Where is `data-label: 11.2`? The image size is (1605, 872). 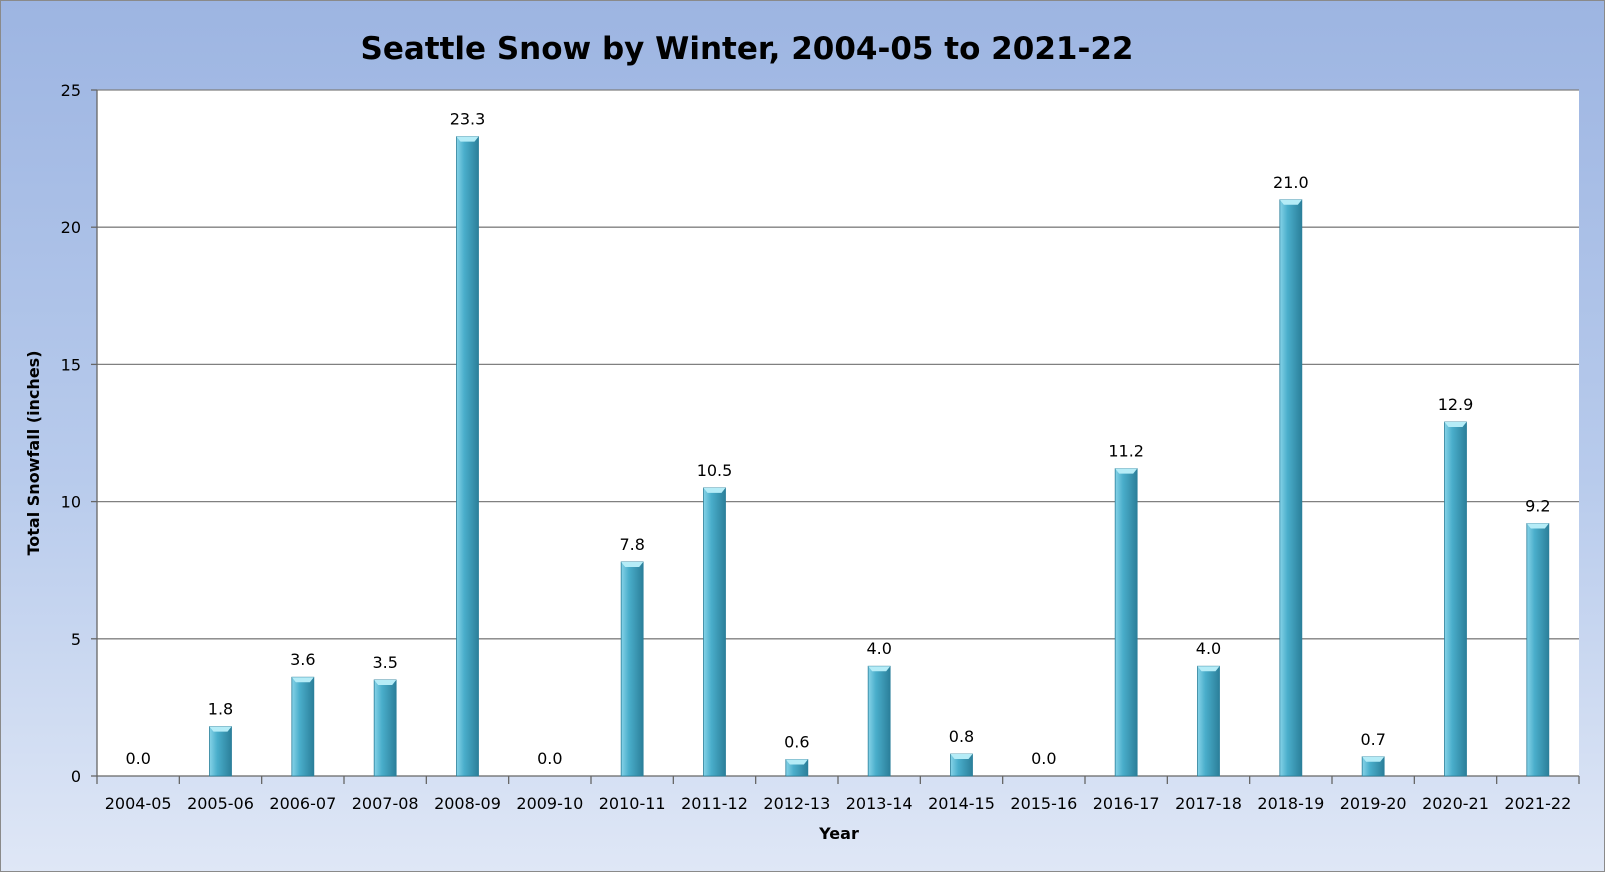
data-label: 11.2 is located at coordinates (1126, 451).